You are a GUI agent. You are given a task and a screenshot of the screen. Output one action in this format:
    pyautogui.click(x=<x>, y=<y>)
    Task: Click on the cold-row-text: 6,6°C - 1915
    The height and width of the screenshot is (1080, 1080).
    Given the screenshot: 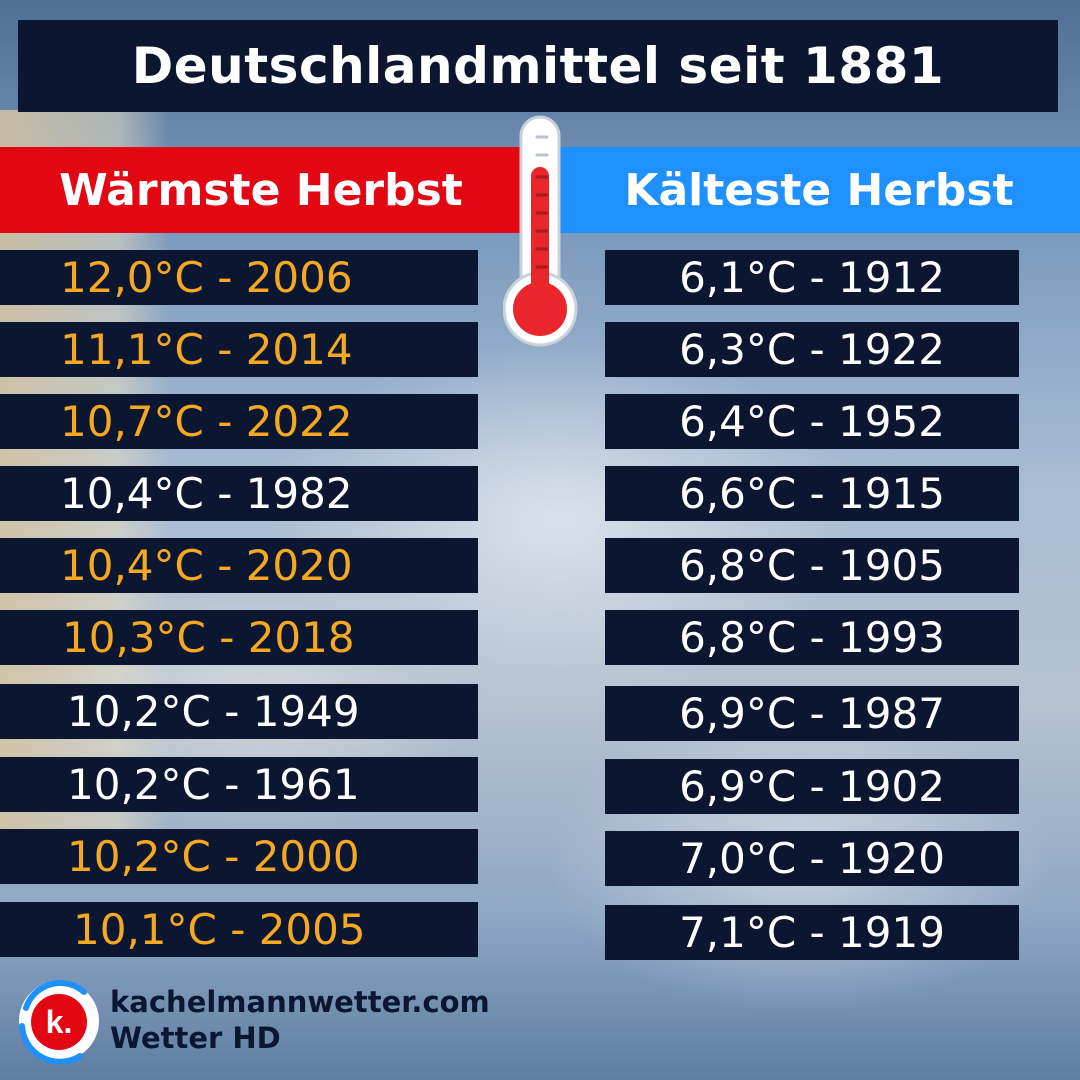 What is the action you would take?
    pyautogui.click(x=812, y=493)
    